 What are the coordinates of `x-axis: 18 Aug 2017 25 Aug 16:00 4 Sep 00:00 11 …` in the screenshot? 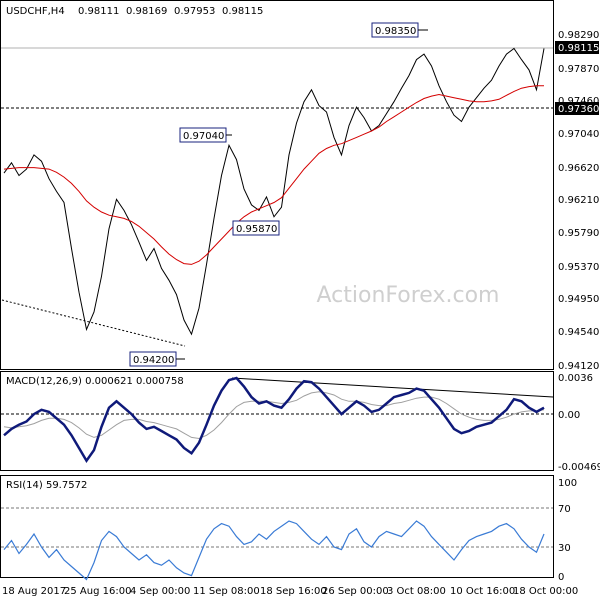 It's located at (290, 591).